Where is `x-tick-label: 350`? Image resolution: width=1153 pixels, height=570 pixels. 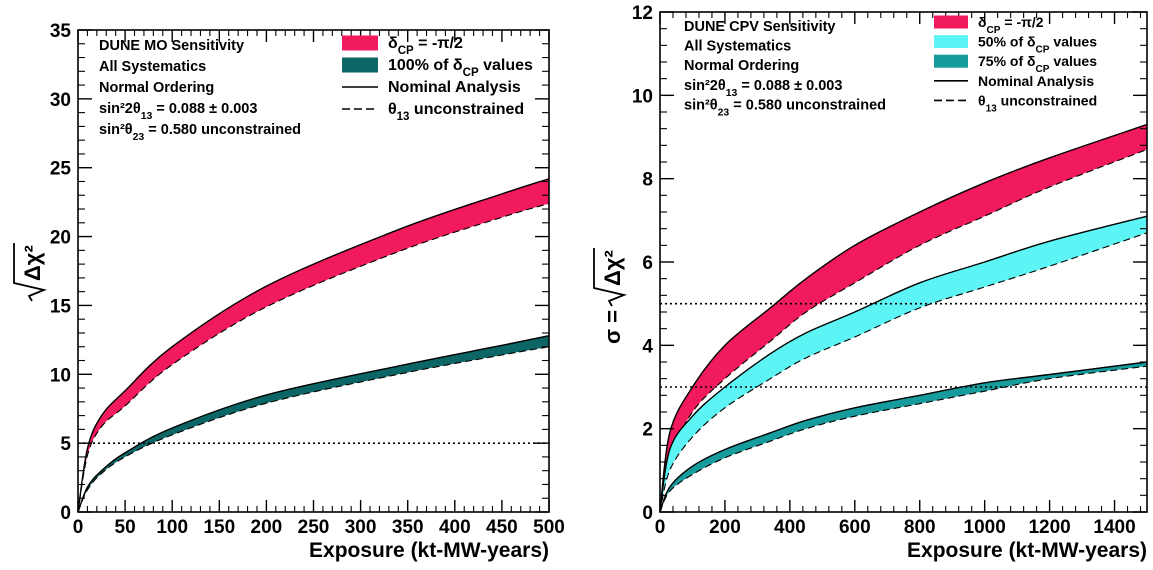 x-tick-label: 350 is located at coordinates (408, 527).